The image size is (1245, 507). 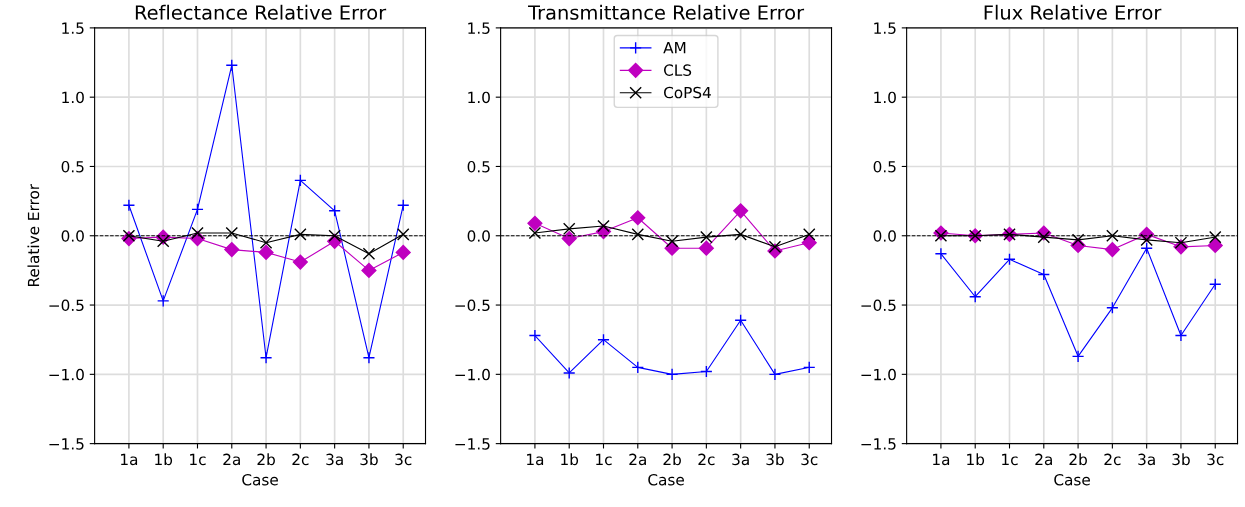 I want to click on legend-label: AM, so click(x=674, y=48).